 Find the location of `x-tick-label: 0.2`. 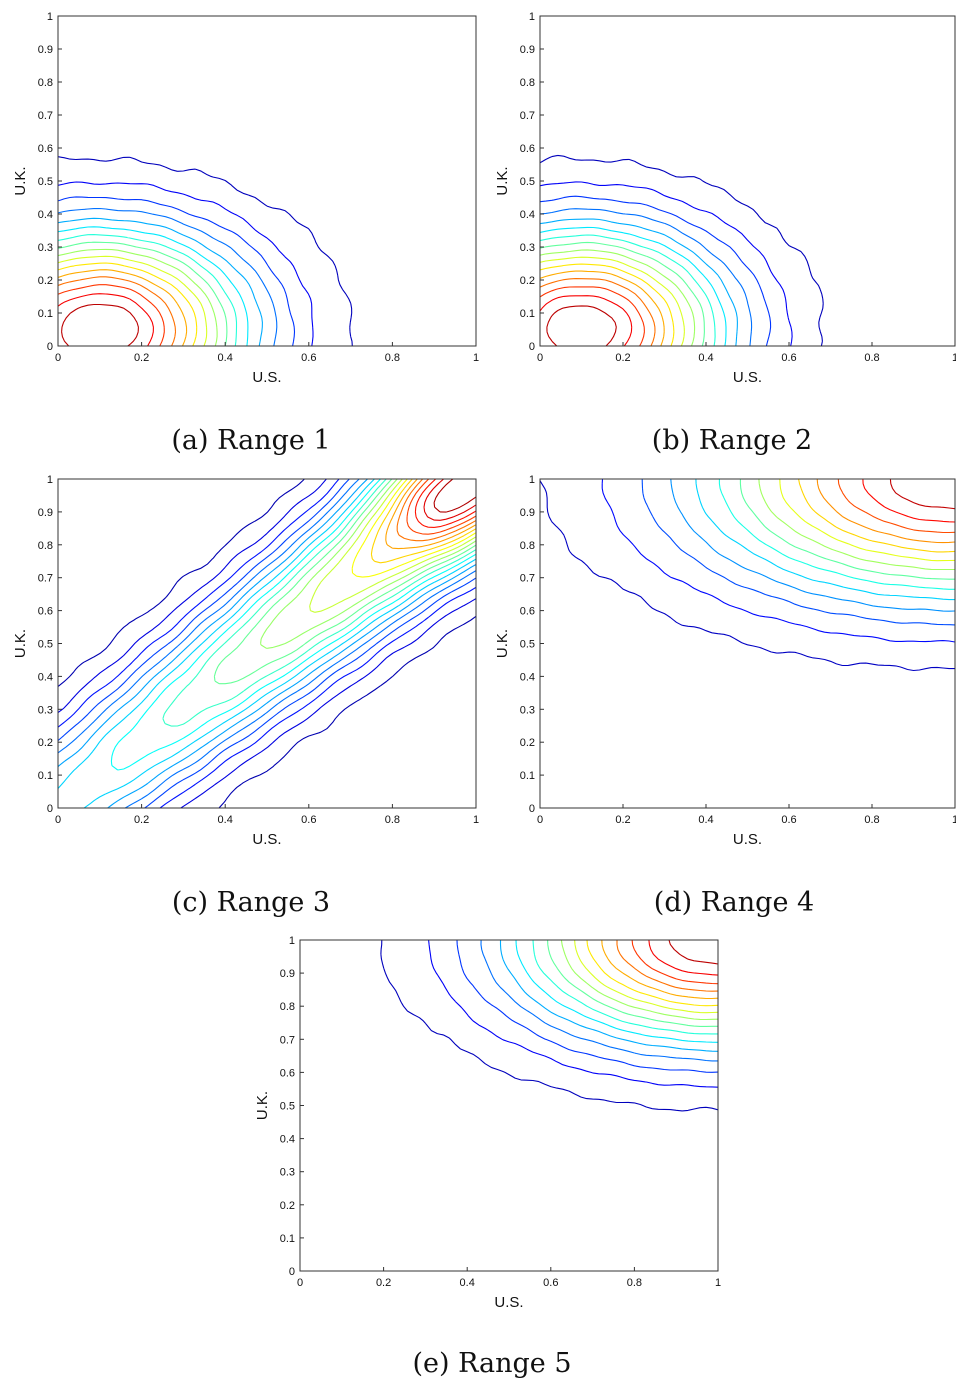

x-tick-label: 0.2 is located at coordinates (141, 358).